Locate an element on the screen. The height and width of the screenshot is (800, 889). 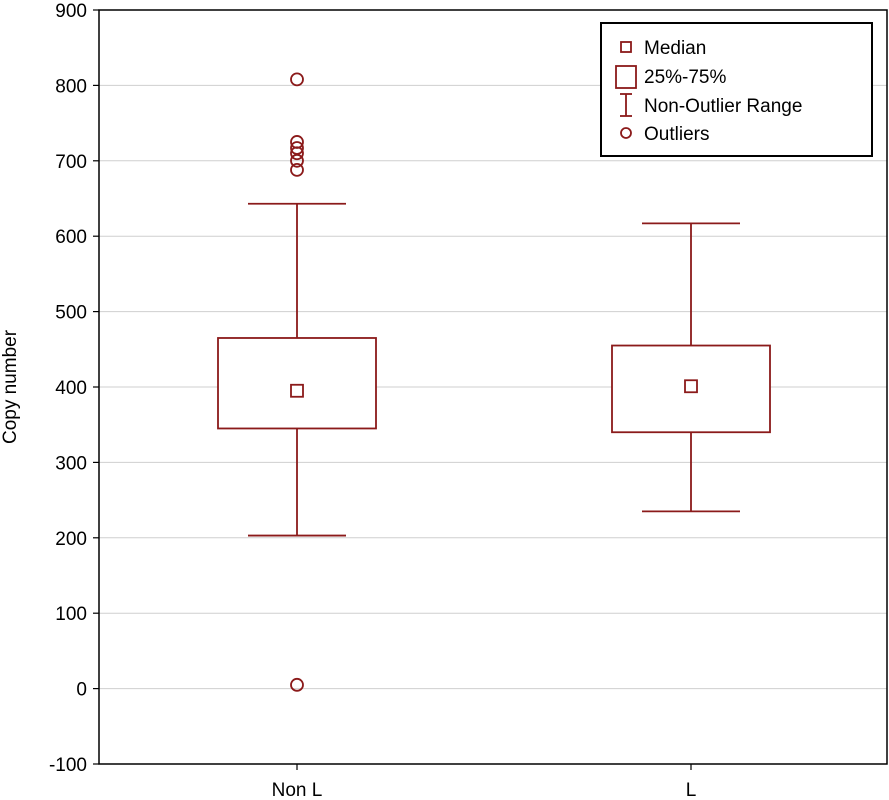
legend-label: Median is located at coordinates (675, 48).